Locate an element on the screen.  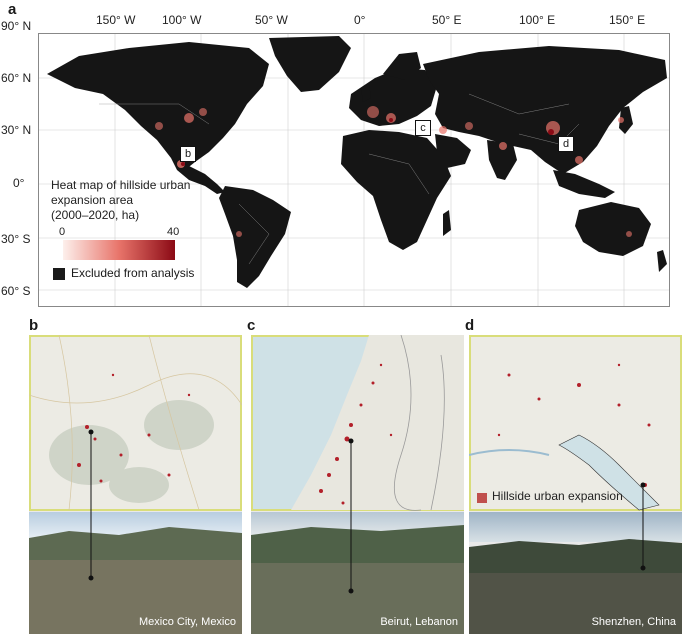
panel-label-c: c is located at coordinates (251, 325).